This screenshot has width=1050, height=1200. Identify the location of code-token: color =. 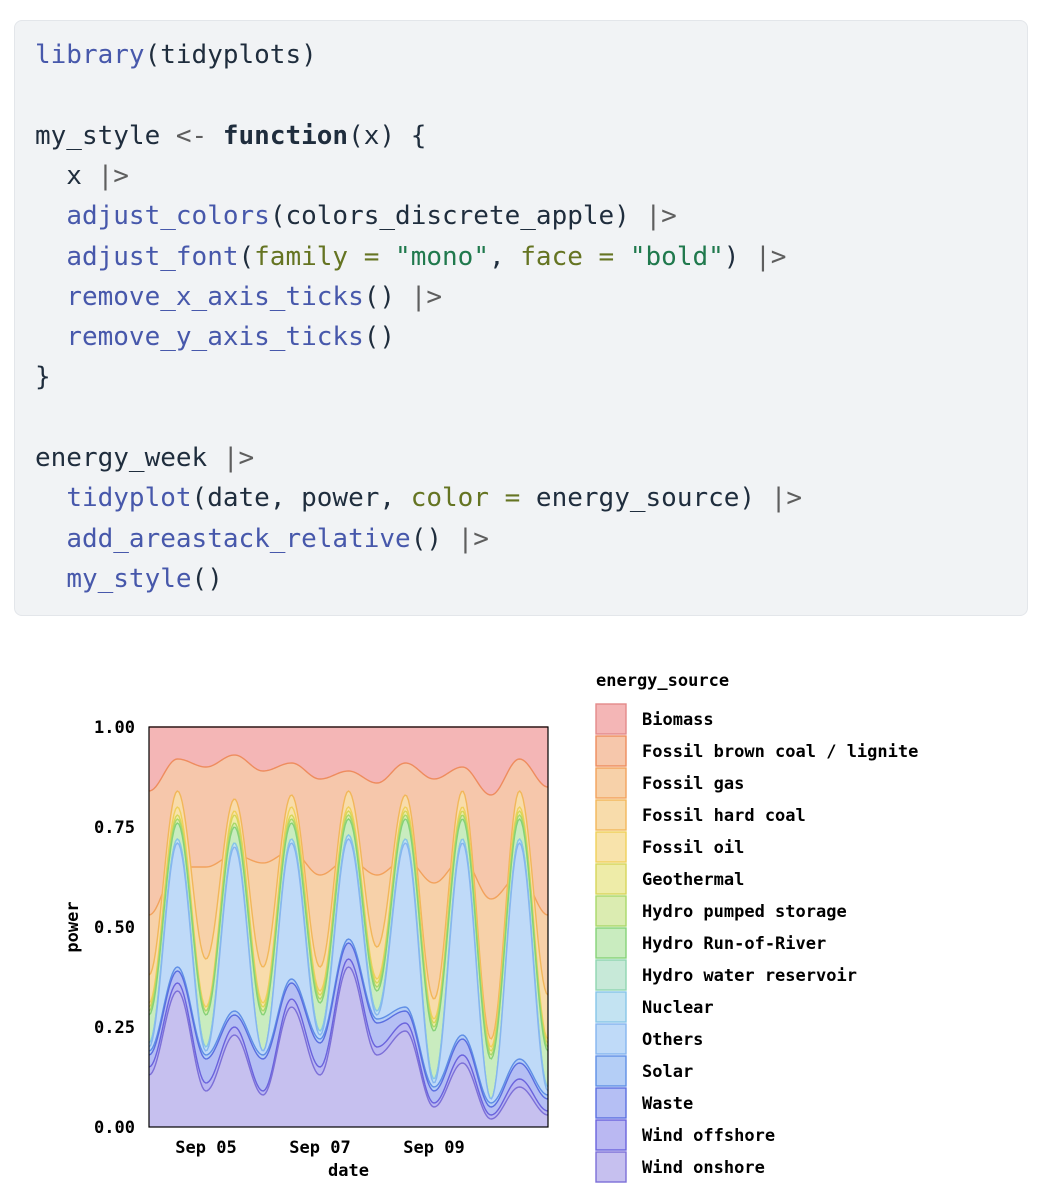
(465, 498).